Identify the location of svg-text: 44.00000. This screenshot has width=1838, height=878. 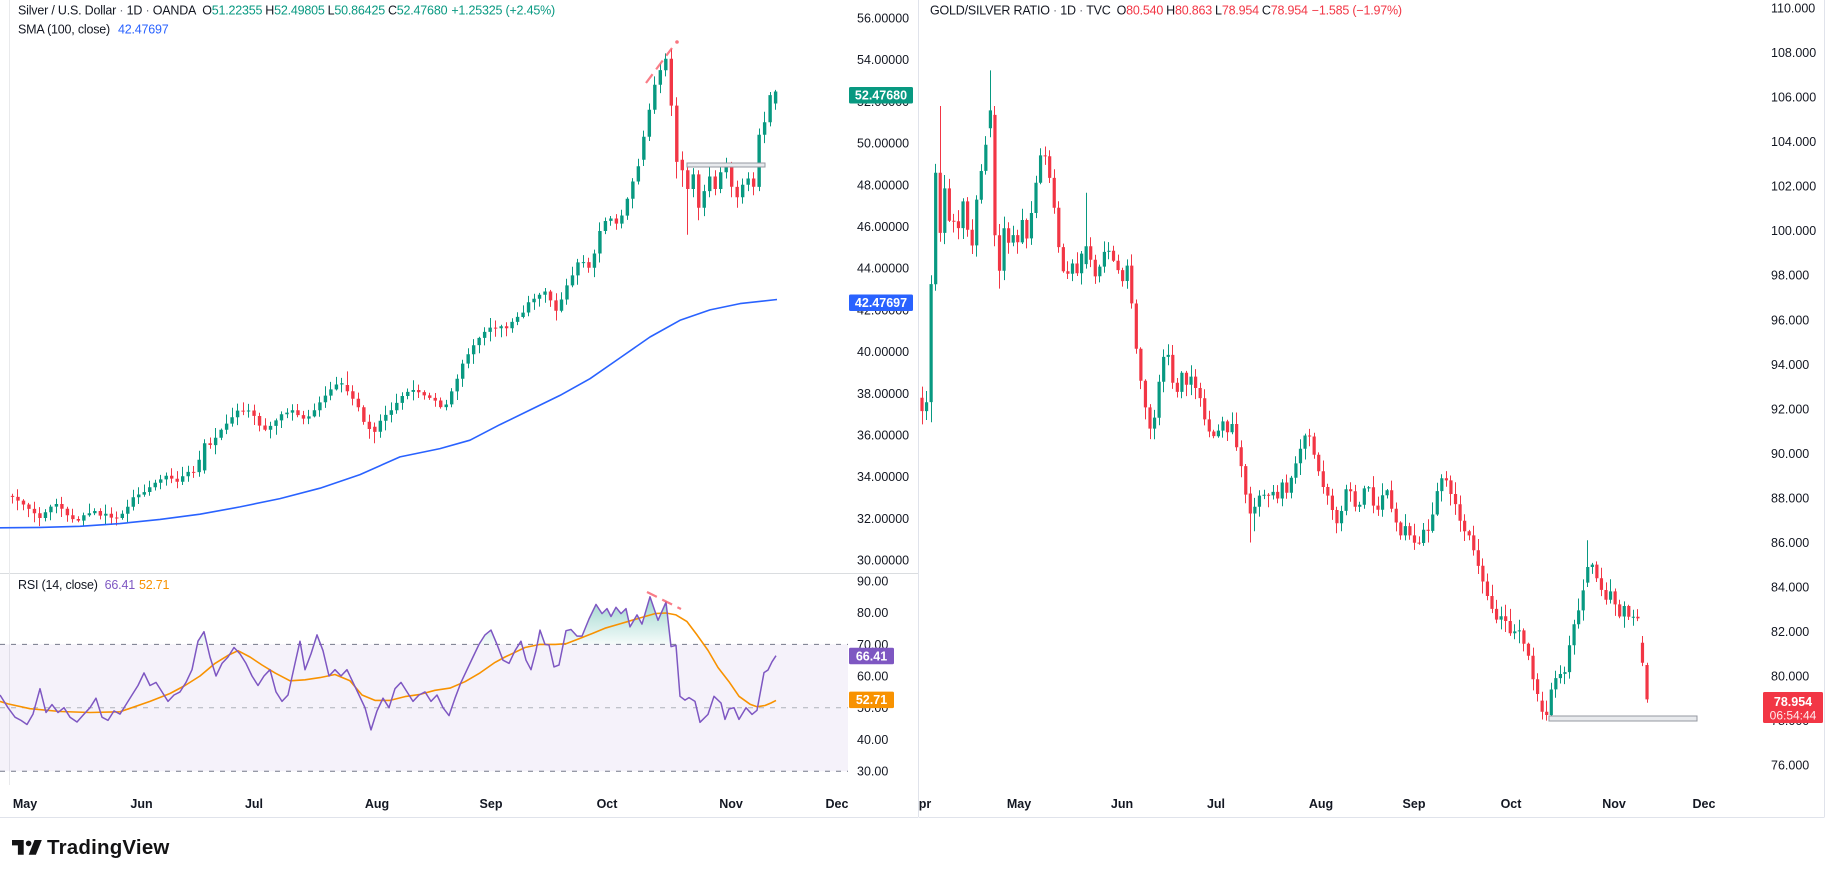
(883, 269).